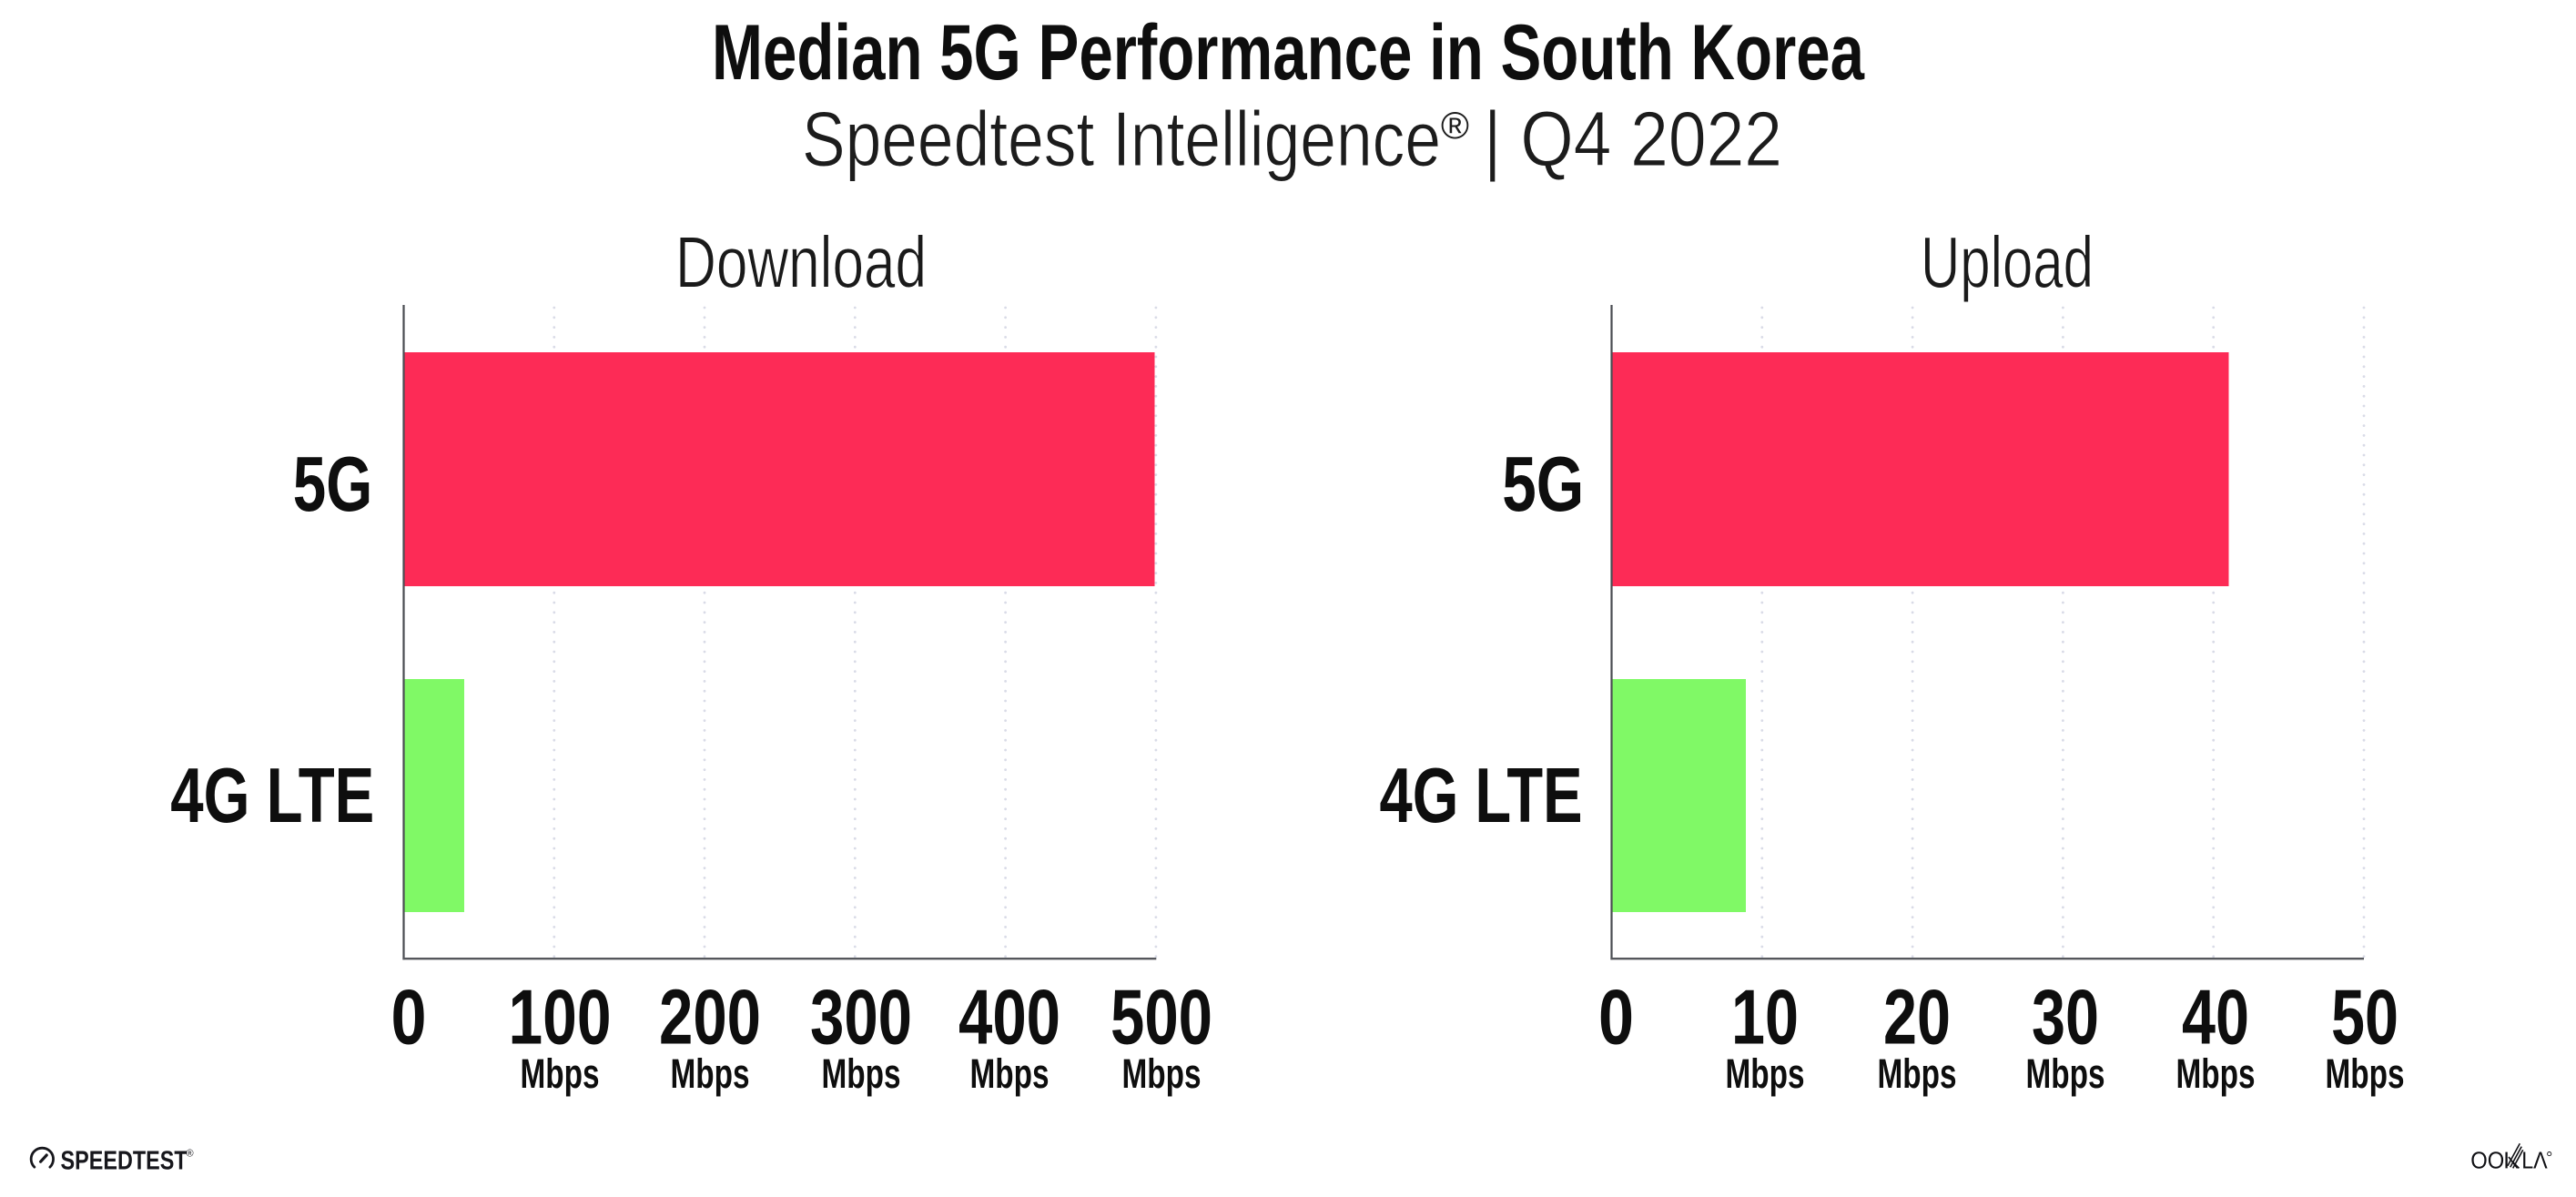  Describe the element at coordinates (1161, 1018) in the screenshot. I see `svg-text: 500` at that location.